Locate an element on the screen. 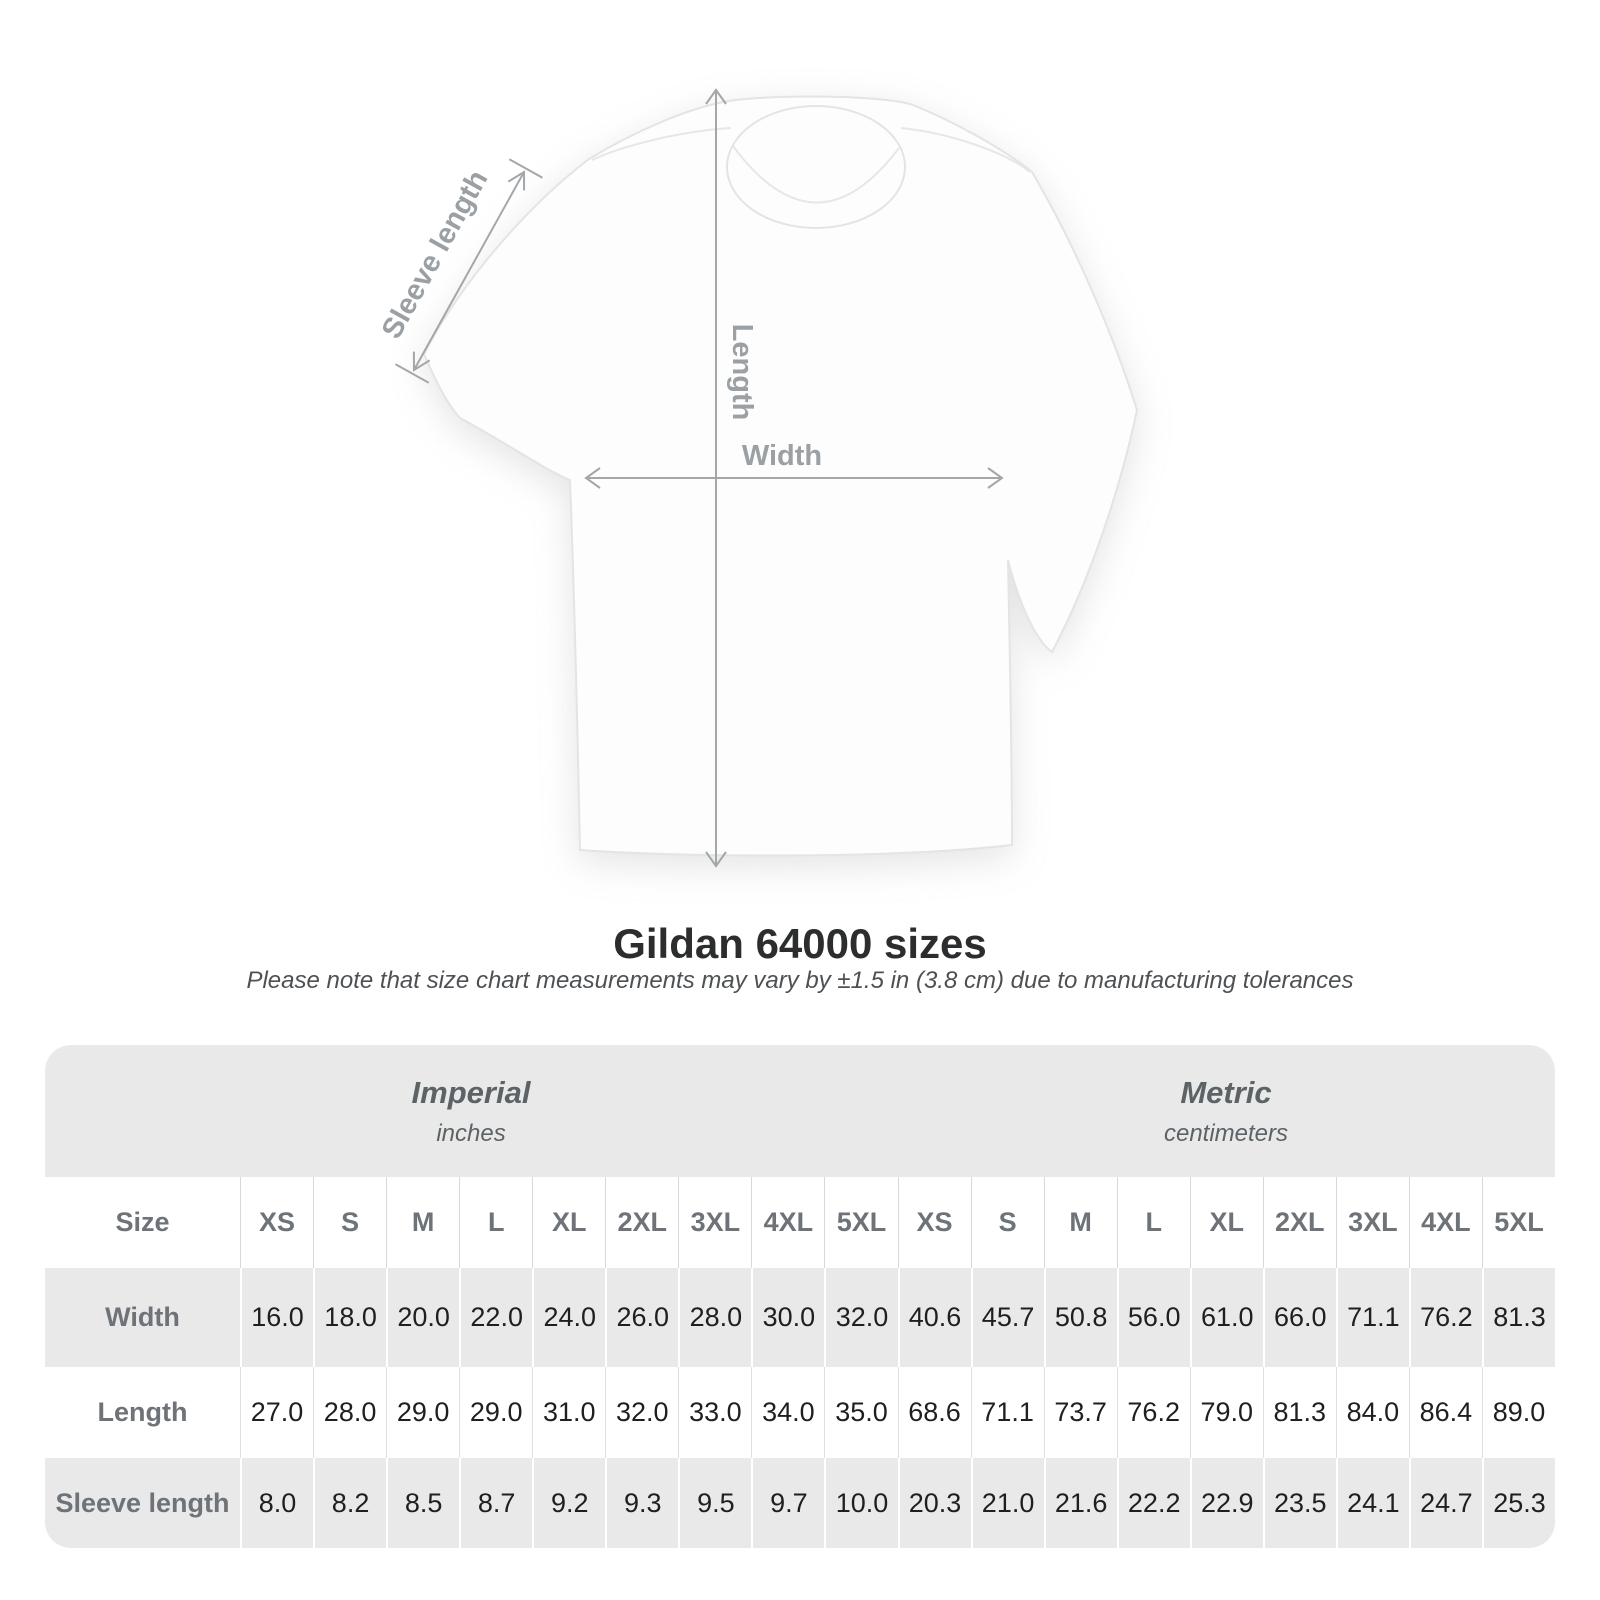 Image resolution: width=1600 pixels, height=1600 pixels. measurement-cell: 56.0 is located at coordinates (1153, 1317).